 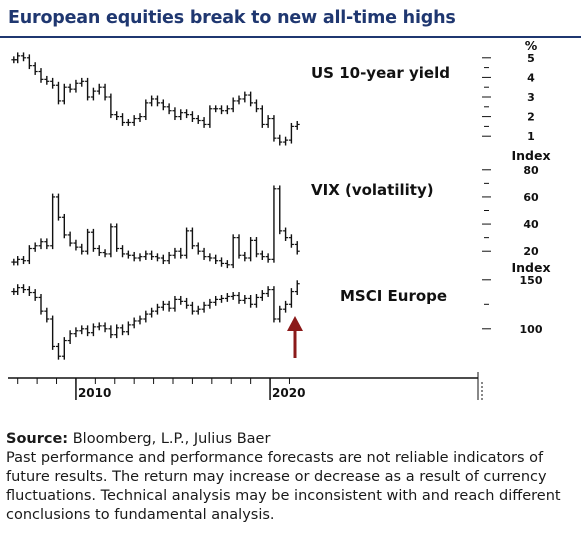 I want to click on y-tick-label: 80, so click(x=531, y=170).